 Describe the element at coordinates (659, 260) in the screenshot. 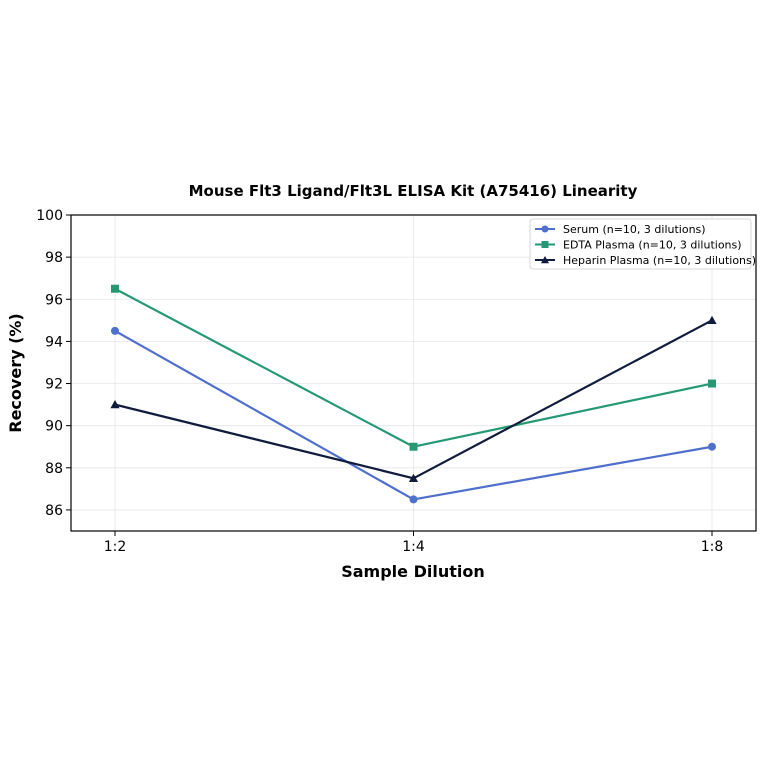

I see `legend-label: Heparin Plasma (n=10, 3 dilutions)` at that location.